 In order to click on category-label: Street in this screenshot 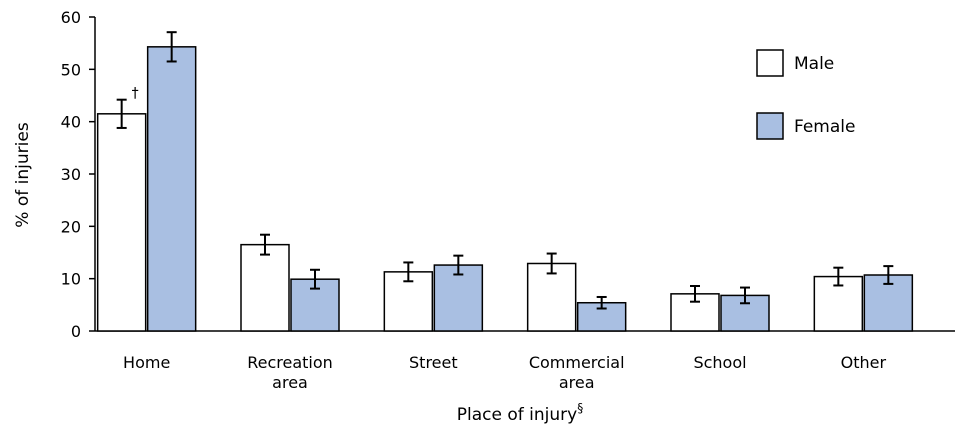, I will do `click(433, 362)`.